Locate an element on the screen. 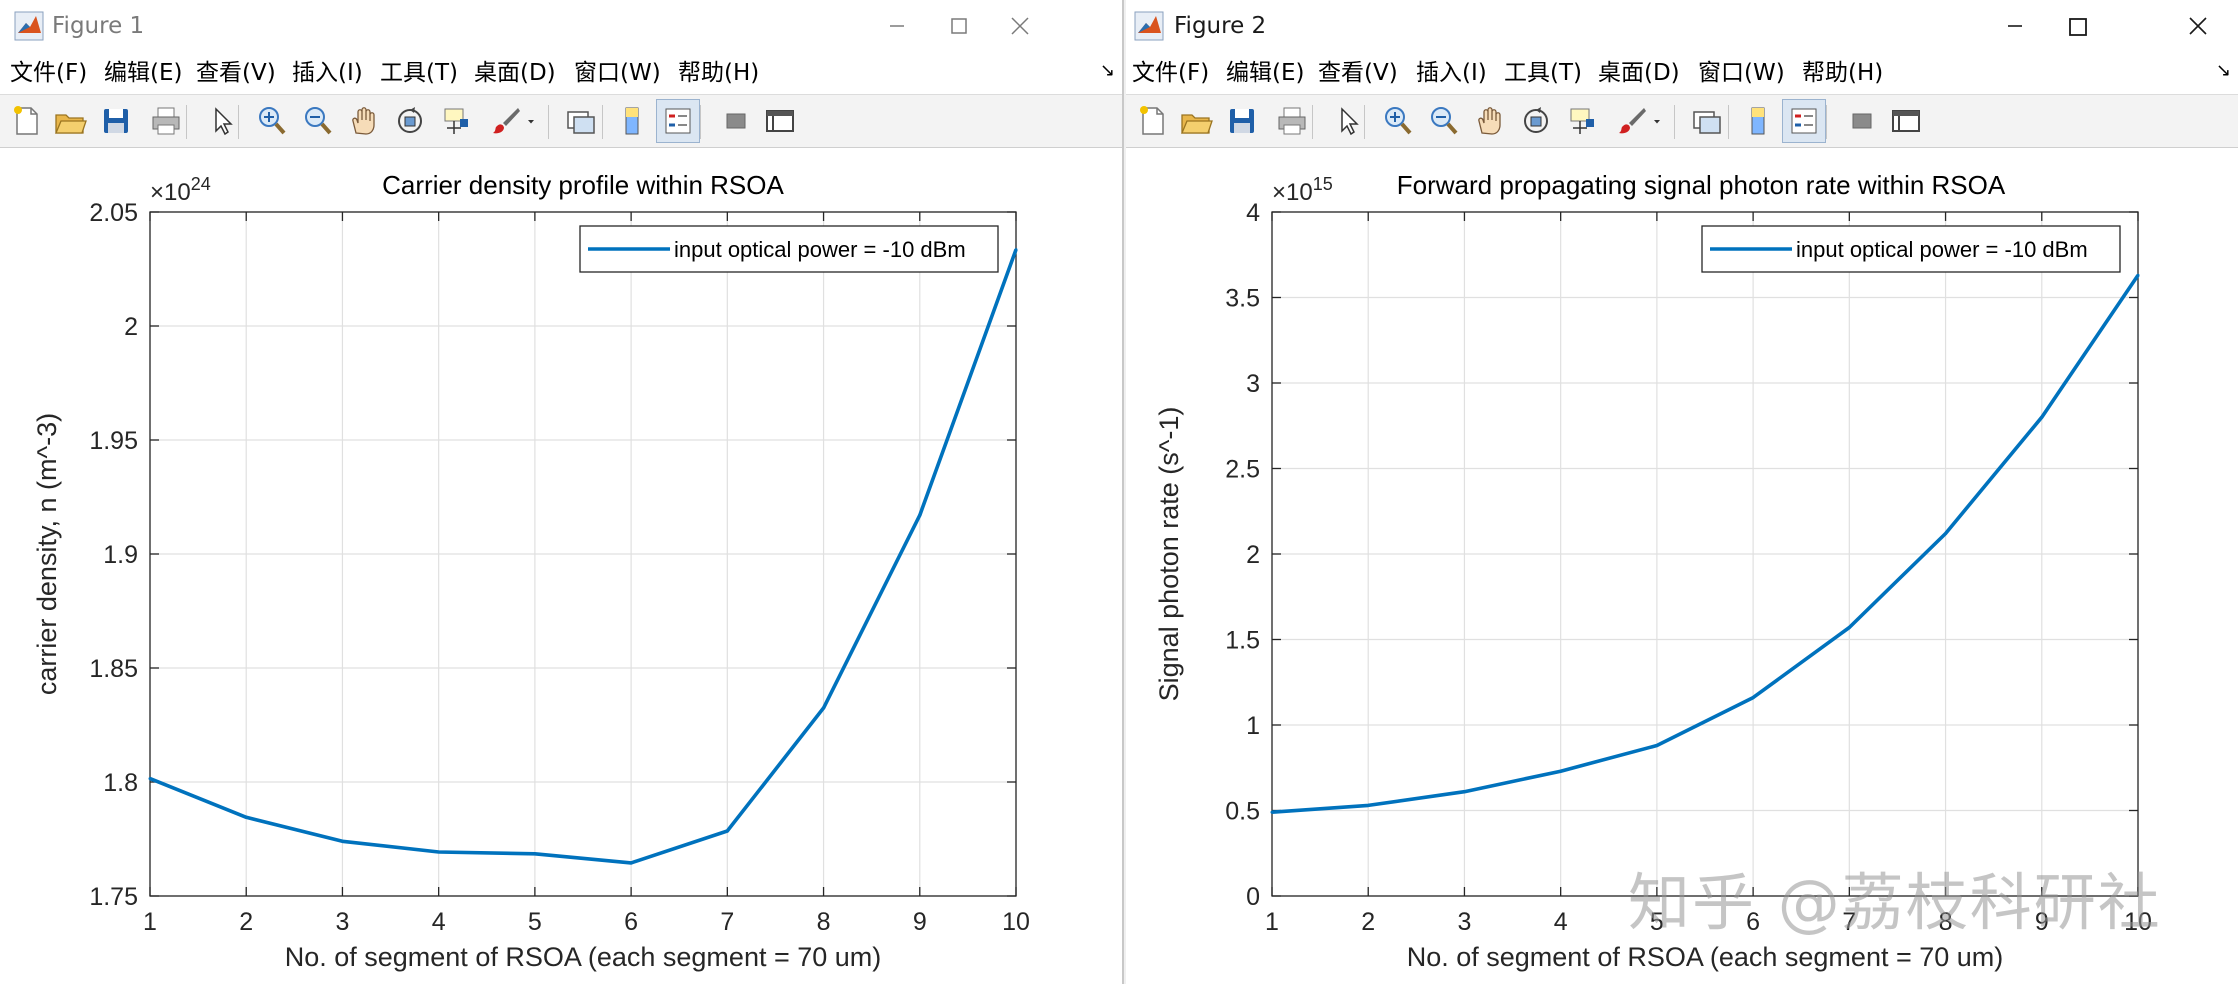 Image resolution: width=2238 pixels, height=984 pixels. y-tick-label: 1.75 is located at coordinates (113, 897).